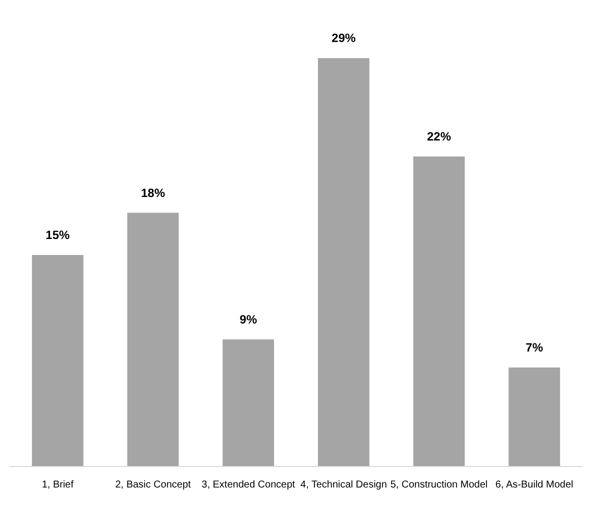 The width and height of the screenshot is (592, 512). Describe the element at coordinates (439, 137) in the screenshot. I see `data-label: 22%` at that location.